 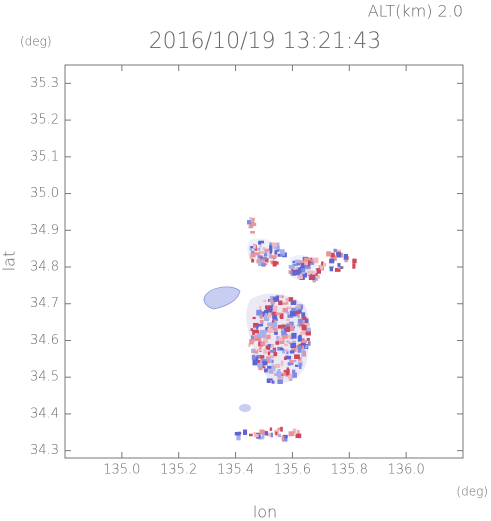 I want to click on y-axis-label: lat, so click(x=9, y=261).